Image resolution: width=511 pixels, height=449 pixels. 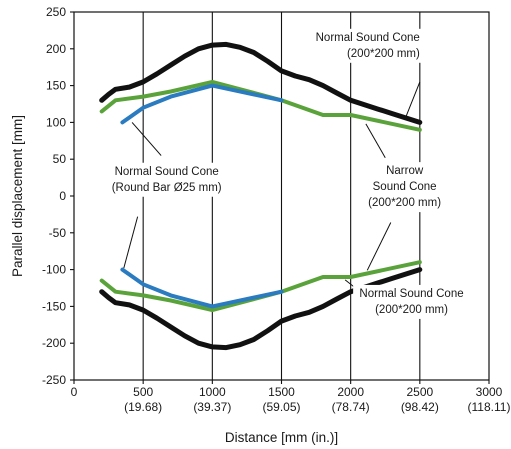 What do you see at coordinates (368, 38) in the screenshot?
I see `annotation-label-1: Normal Sound Cone` at bounding box center [368, 38].